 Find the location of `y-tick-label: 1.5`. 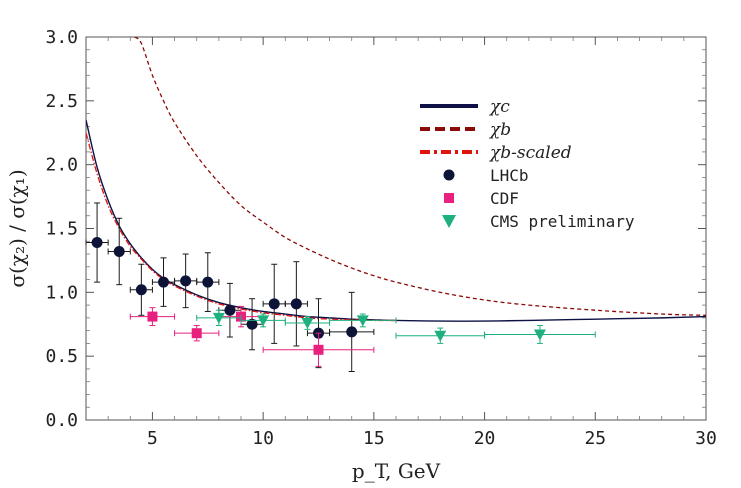

y-tick-label: 1.5 is located at coordinates (61, 229).